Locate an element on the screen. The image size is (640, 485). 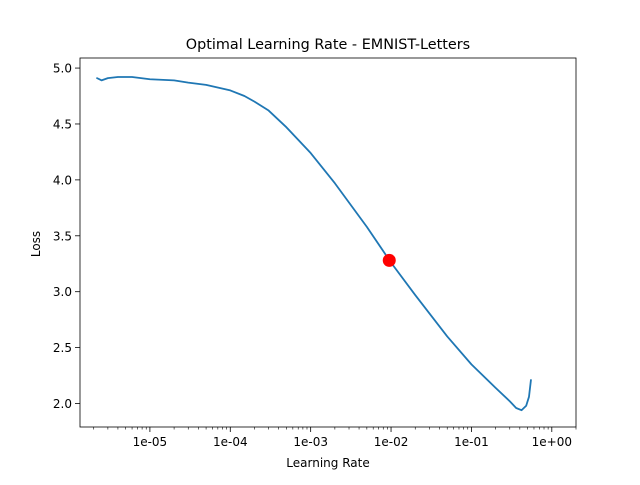
y-axis-label: Loss is located at coordinates (36, 244).